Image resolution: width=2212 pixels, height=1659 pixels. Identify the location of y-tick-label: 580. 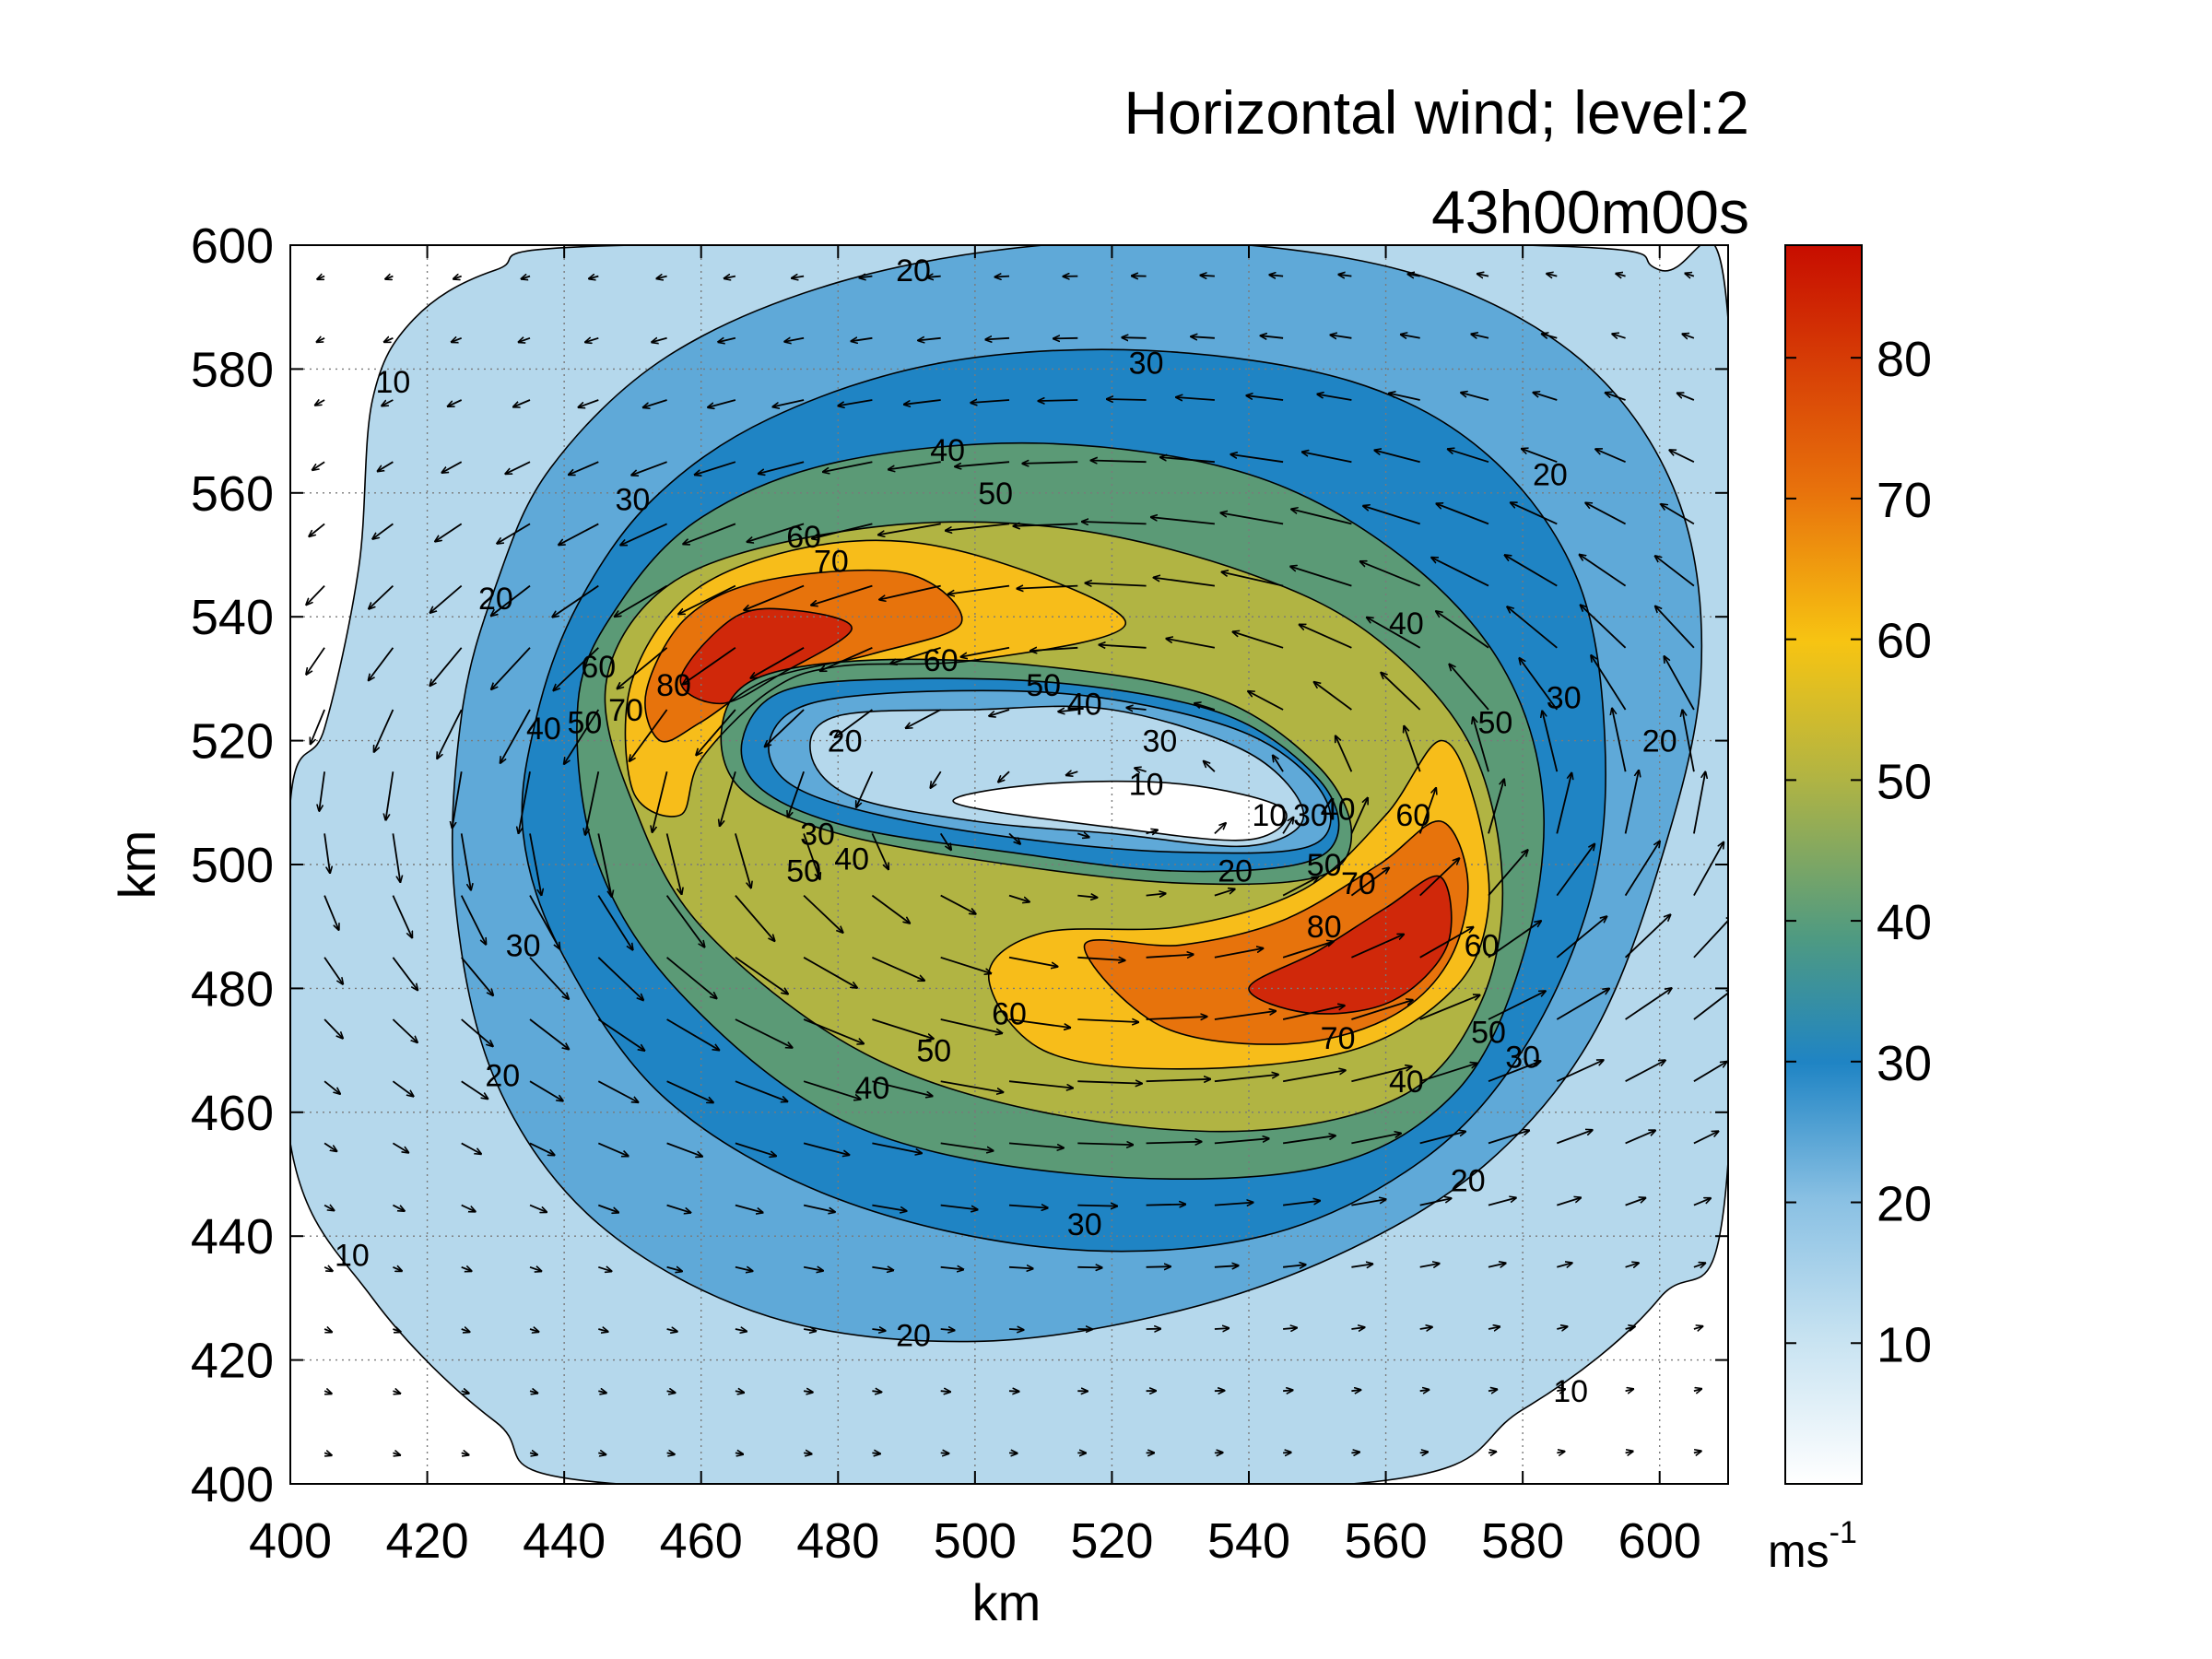
(232, 369).